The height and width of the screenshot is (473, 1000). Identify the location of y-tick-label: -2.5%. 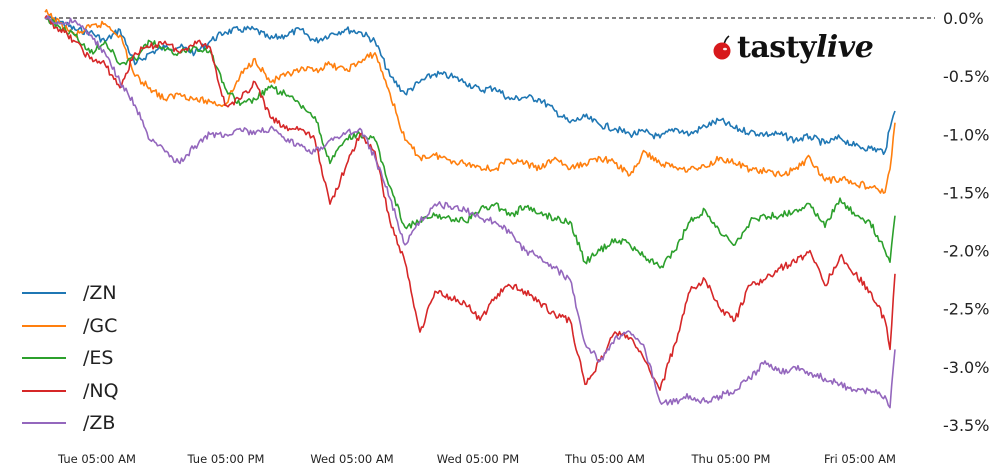
(966, 309).